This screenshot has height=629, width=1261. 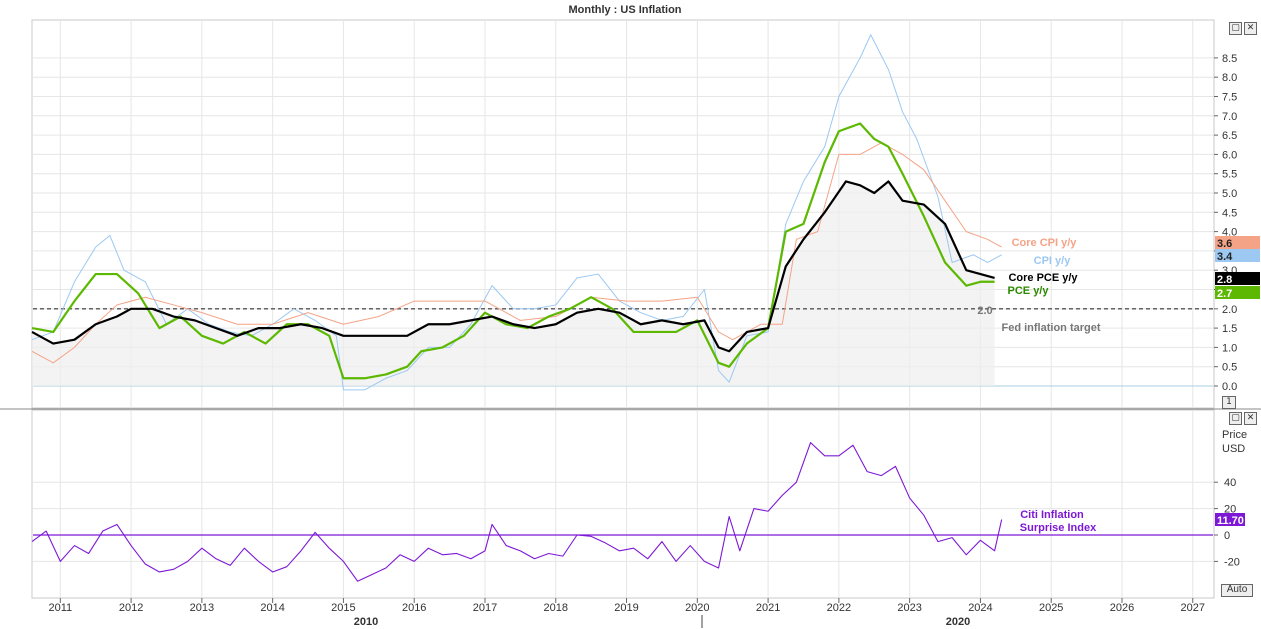 I want to click on chart-title: Monthly : US Inflation, so click(x=624, y=10).